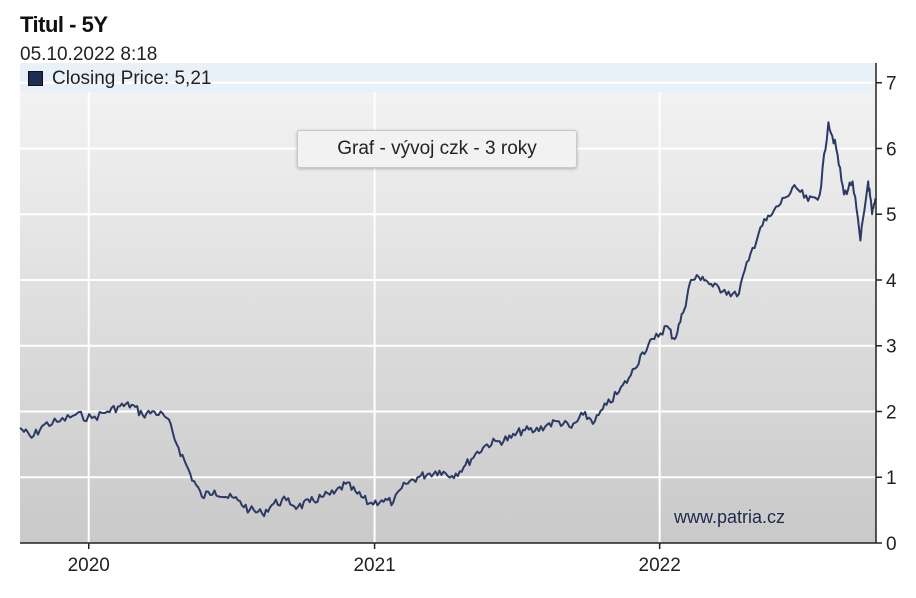 Image resolution: width=916 pixels, height=598 pixels. What do you see at coordinates (374, 565) in the screenshot?
I see `x-tick-label: 2021` at bounding box center [374, 565].